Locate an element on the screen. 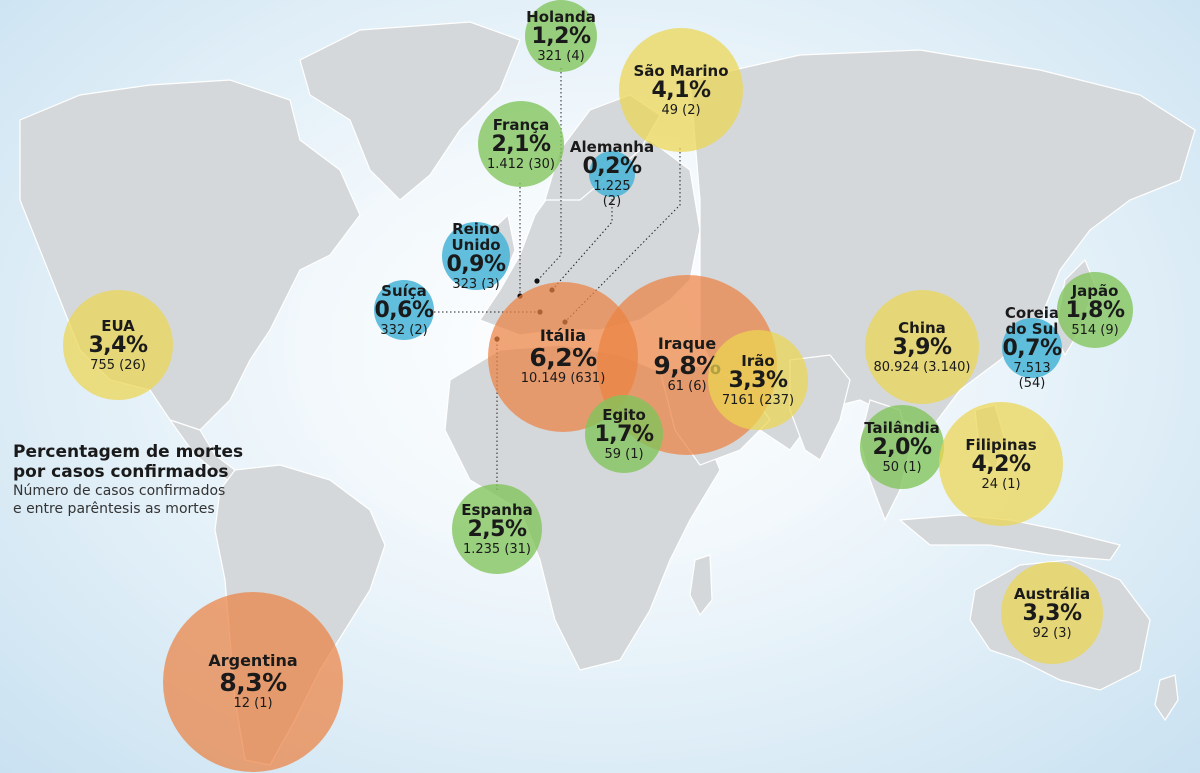 This screenshot has width=1200, height=773. bubble-cases: 332 (2) is located at coordinates (404, 330).